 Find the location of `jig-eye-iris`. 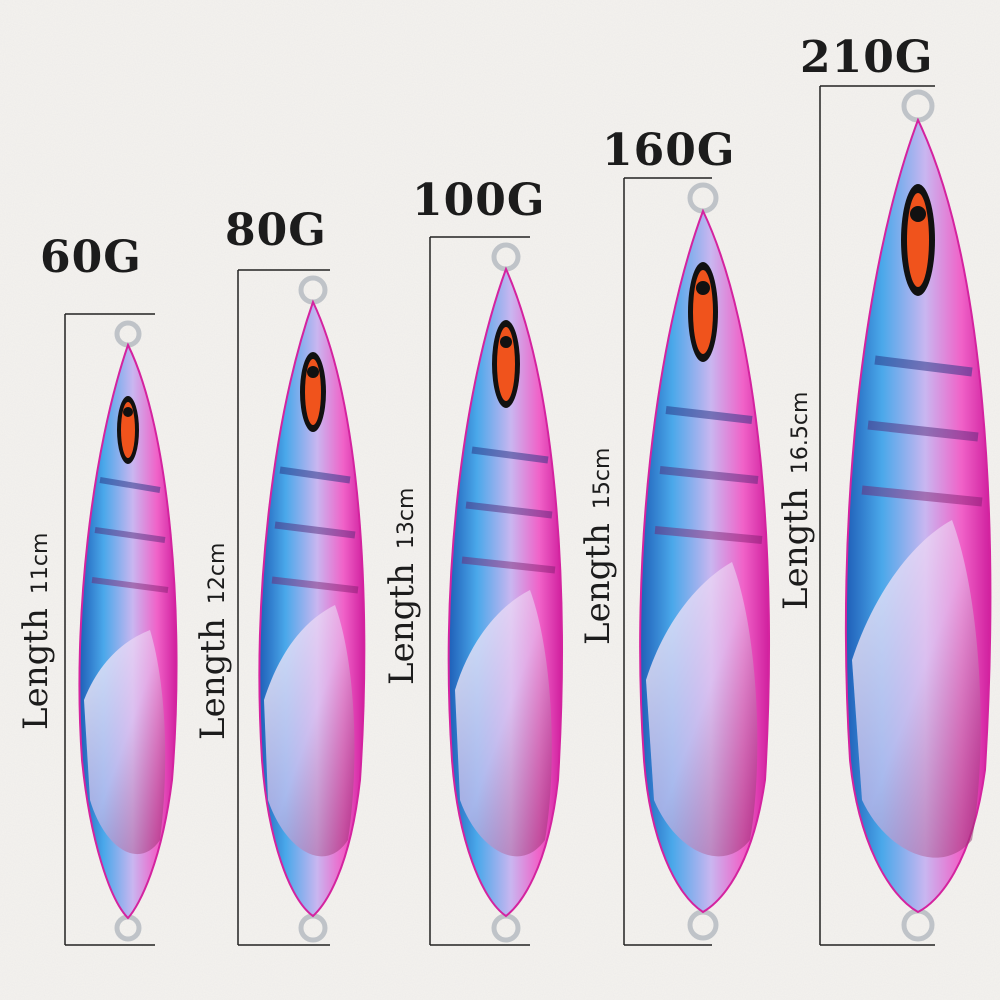

jig-eye-iris is located at coordinates (128, 430).